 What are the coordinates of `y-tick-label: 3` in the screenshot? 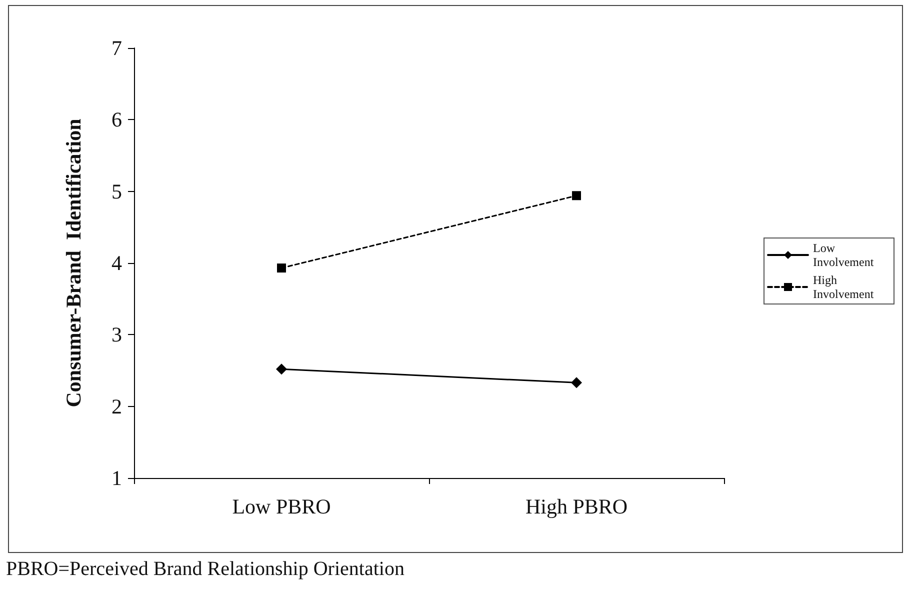 It's located at (117, 334).